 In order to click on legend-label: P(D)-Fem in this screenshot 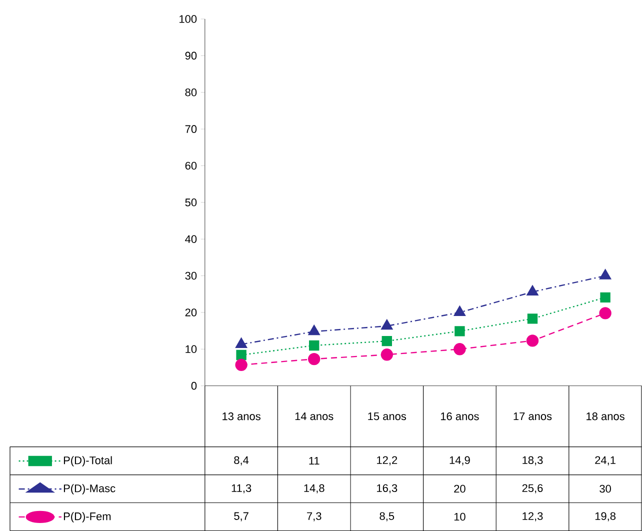, I will do `click(87, 517)`.